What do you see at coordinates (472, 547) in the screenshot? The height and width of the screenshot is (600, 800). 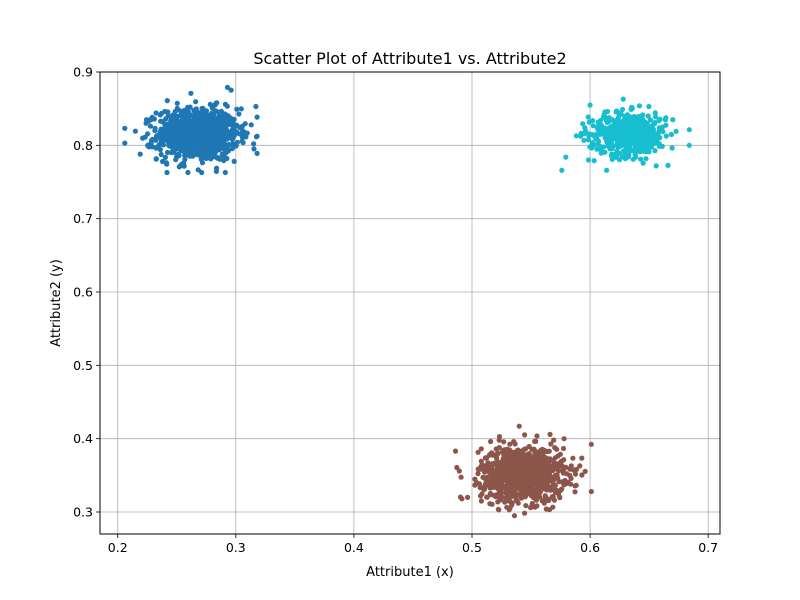 I see `x-tick-label: 0.5` at bounding box center [472, 547].